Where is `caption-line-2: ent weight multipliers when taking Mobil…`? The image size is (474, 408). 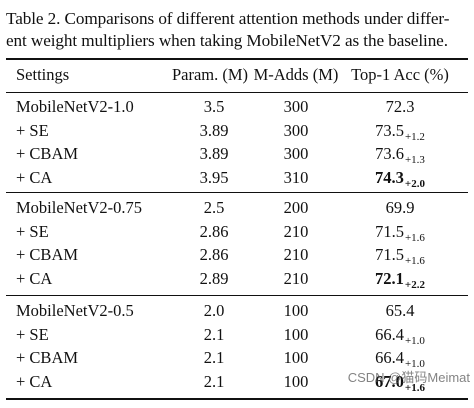
caption-line-2: ent weight multipliers when taking Mobil… is located at coordinates (227, 40).